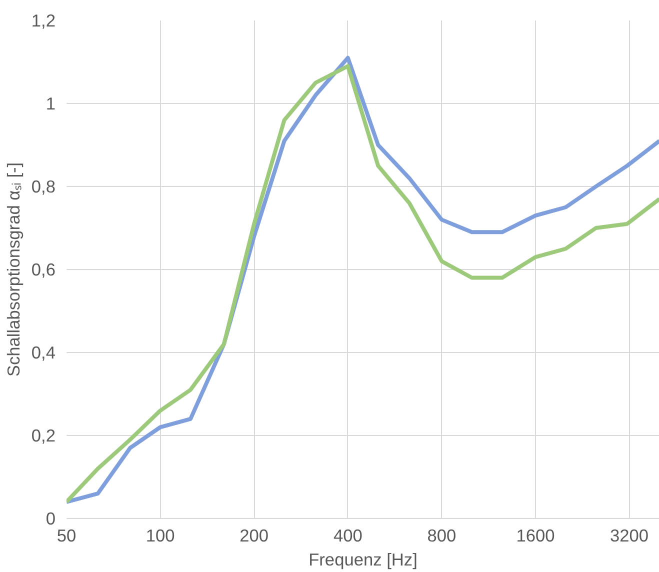 The image size is (659, 572). I want to click on y-tick-label: 1,2, so click(43, 20).